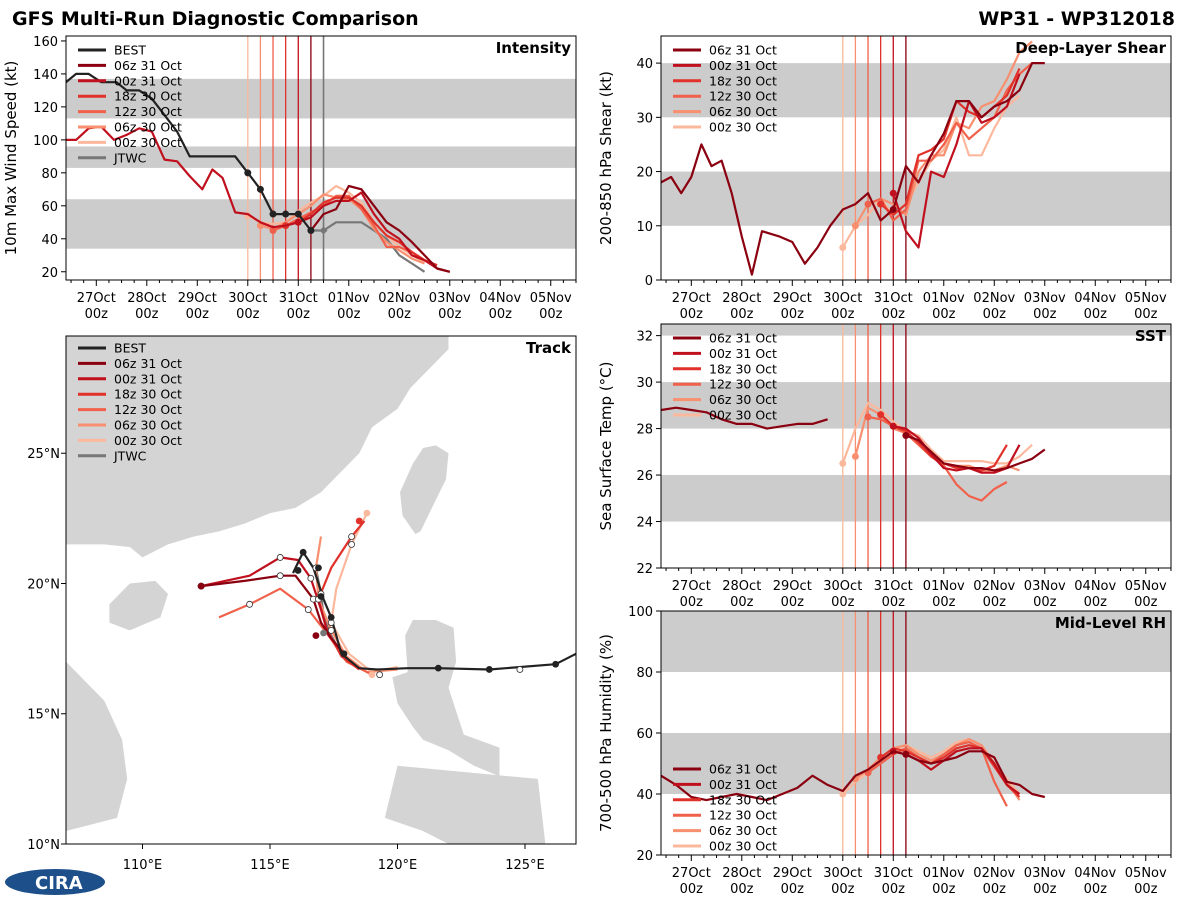 The image size is (1200, 904). I want to click on land-vietnam, so click(97, 746).